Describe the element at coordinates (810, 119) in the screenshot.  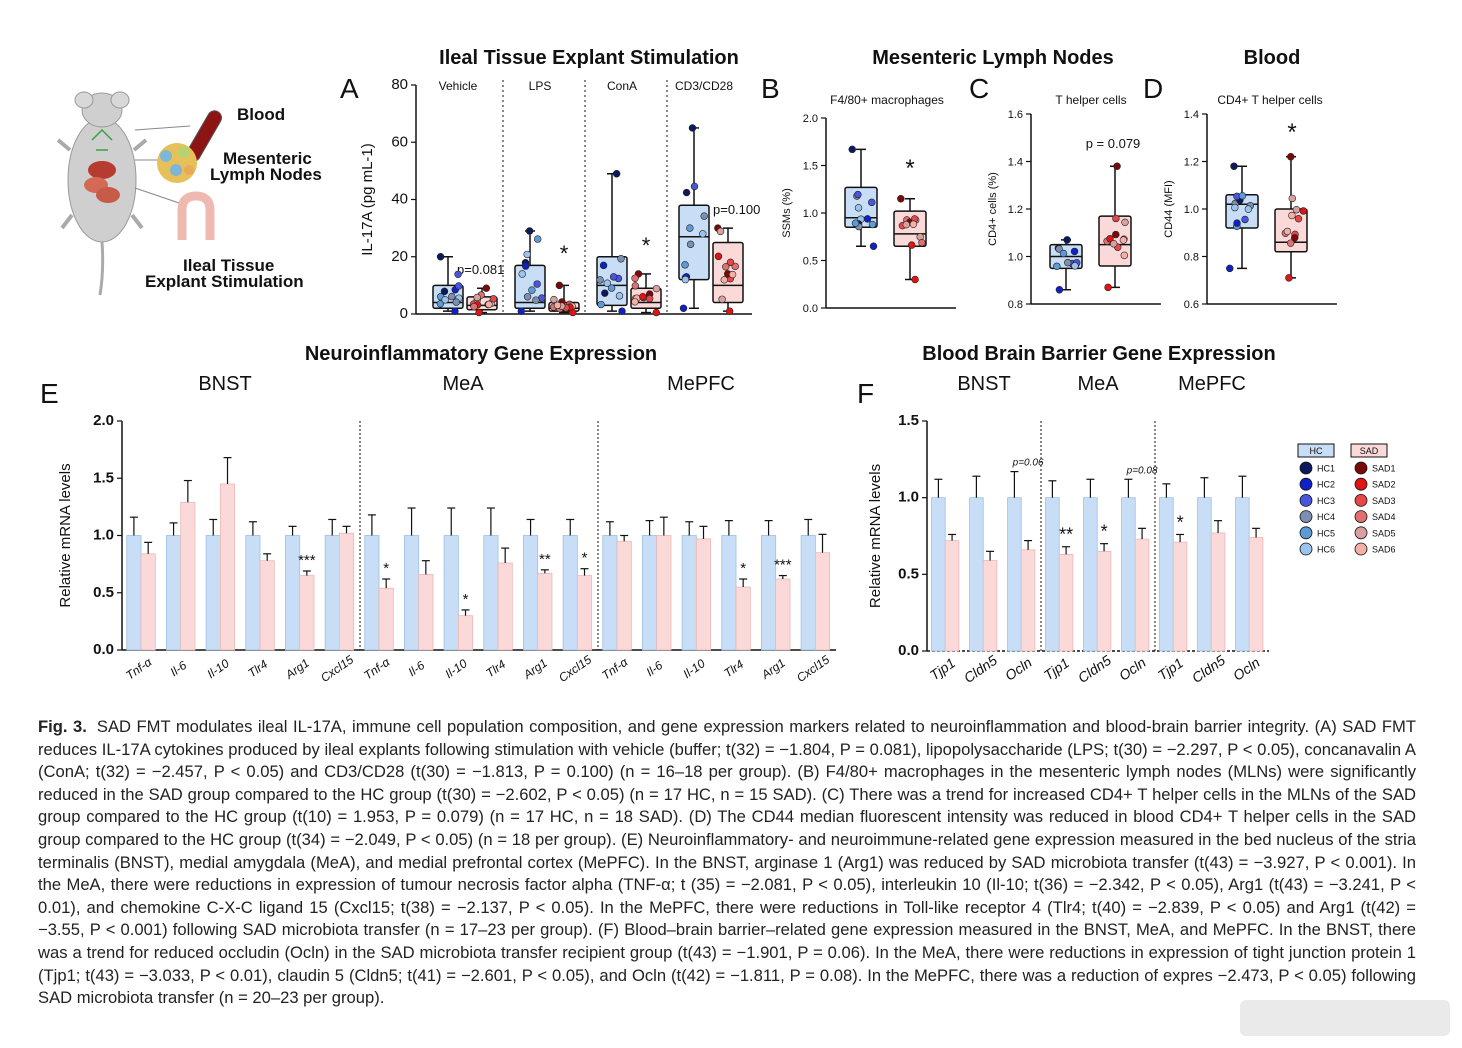
I see `panel-b-y-tick-label: 2.0` at that location.